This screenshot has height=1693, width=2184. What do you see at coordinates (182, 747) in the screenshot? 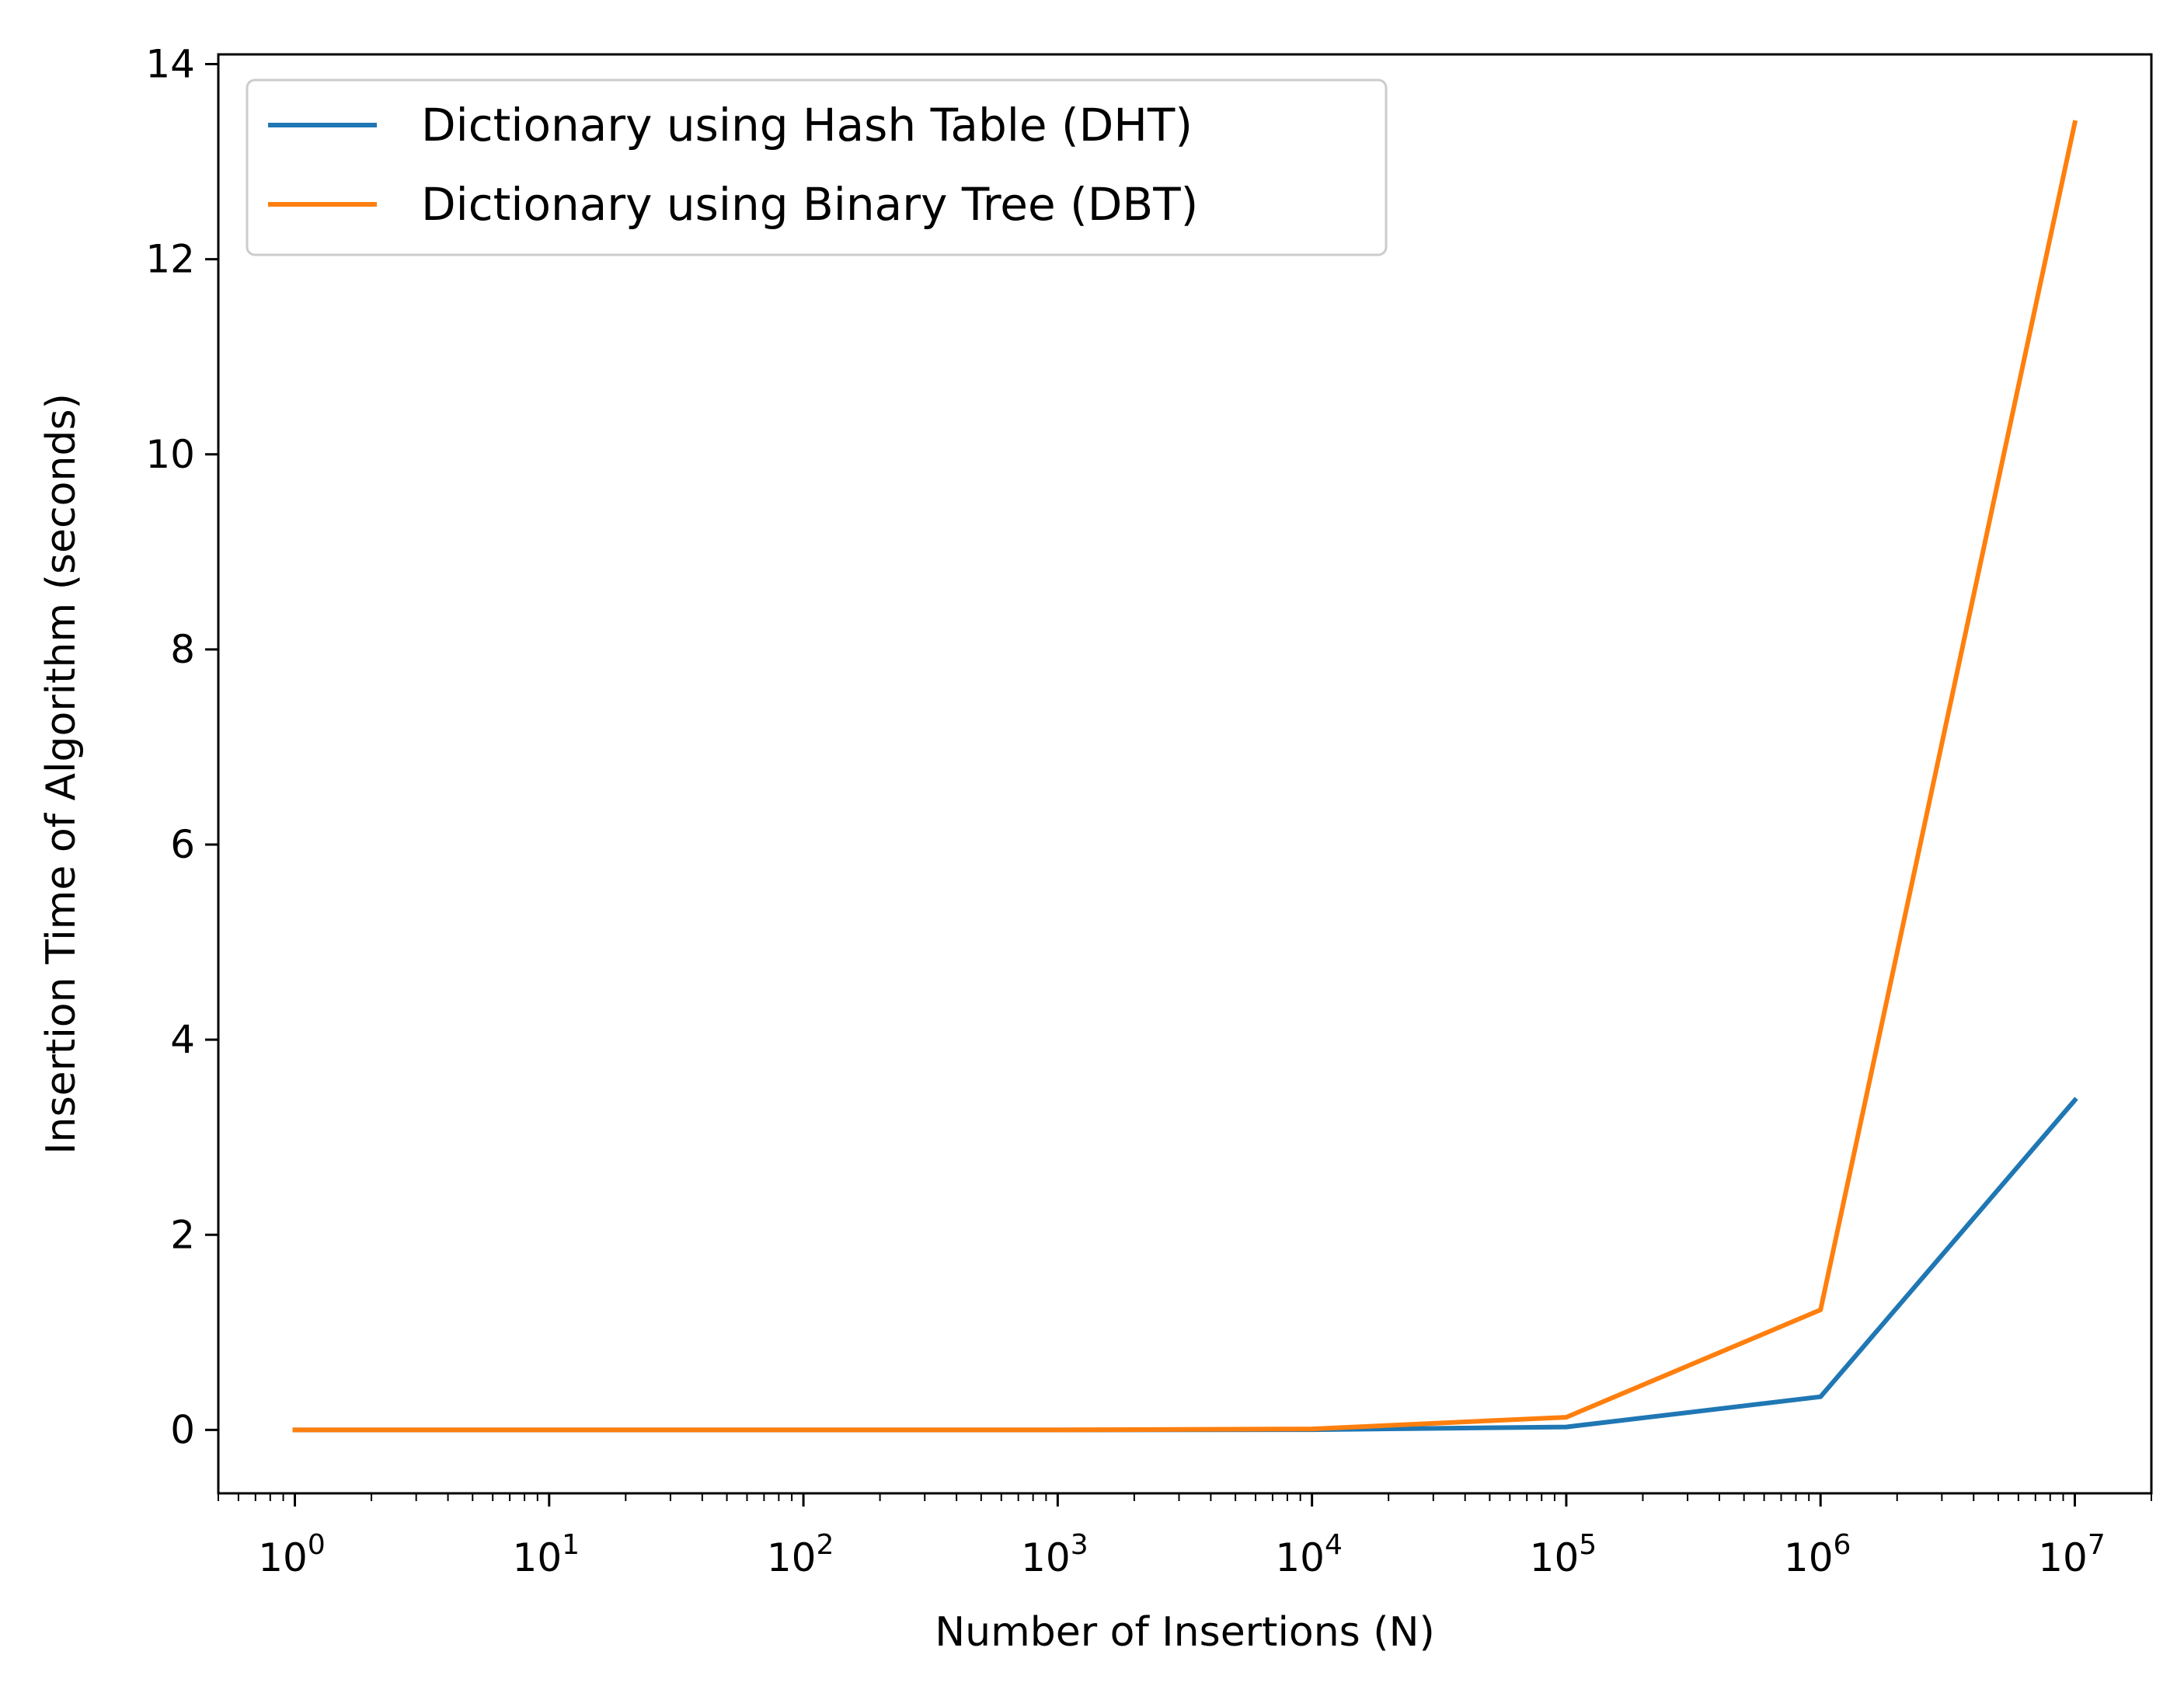
I see `y-axis-ticks: 0 2 4 6 8 10 12 14` at bounding box center [182, 747].